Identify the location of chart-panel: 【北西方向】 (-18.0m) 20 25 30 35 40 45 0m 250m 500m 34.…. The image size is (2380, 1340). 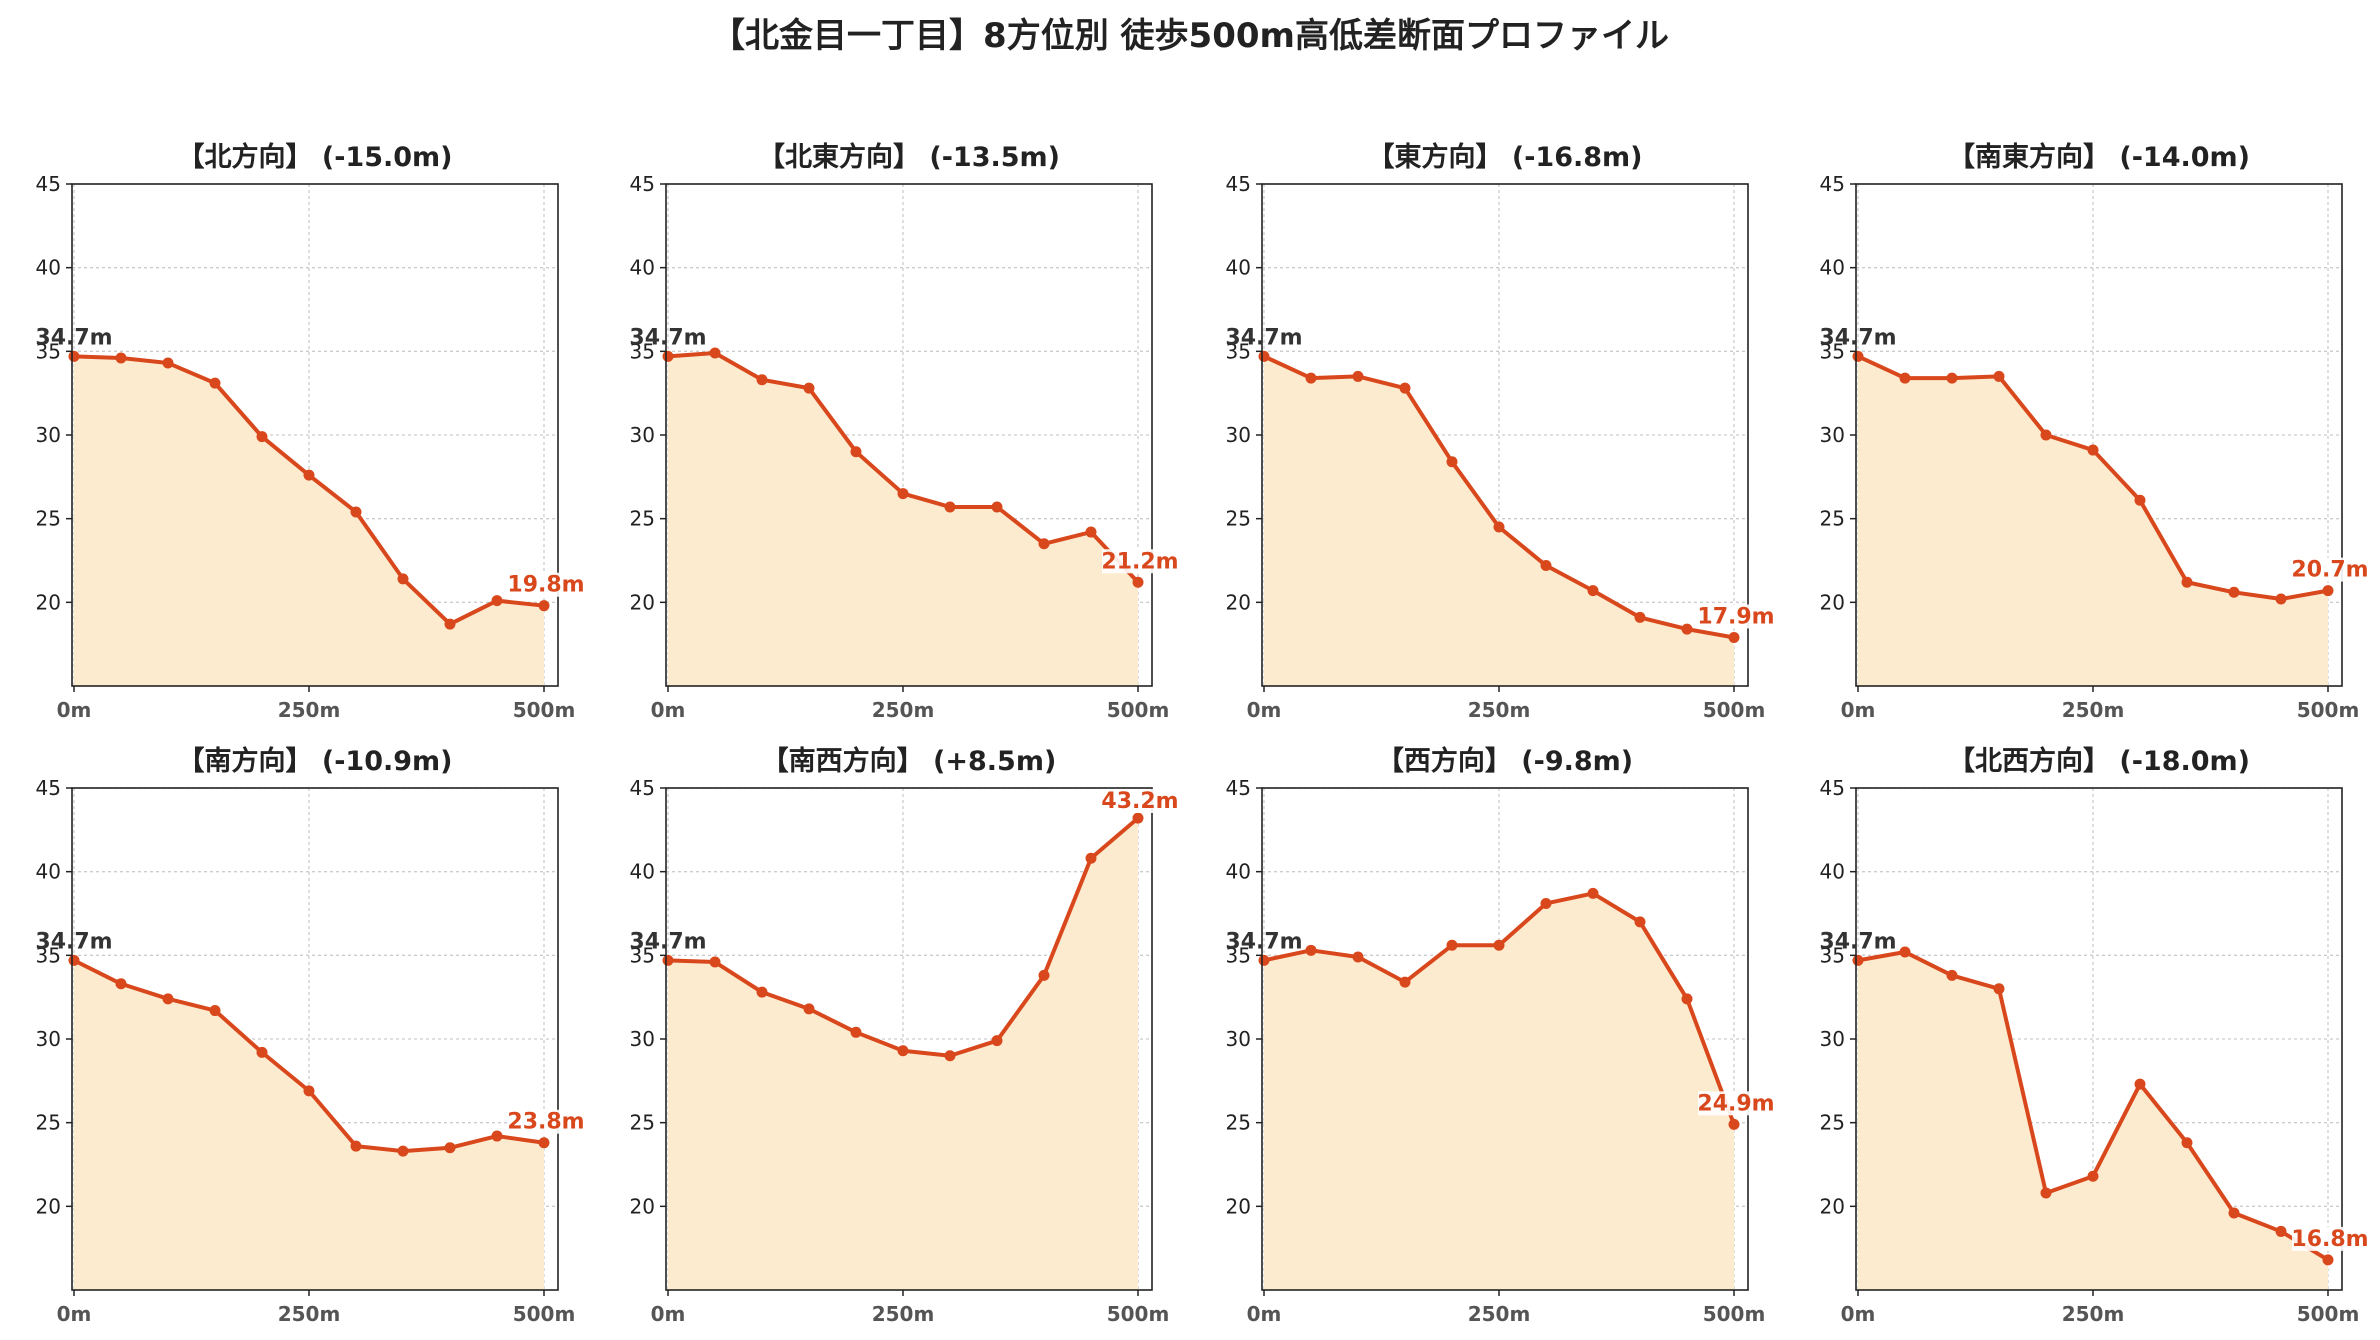
(2093, 1035).